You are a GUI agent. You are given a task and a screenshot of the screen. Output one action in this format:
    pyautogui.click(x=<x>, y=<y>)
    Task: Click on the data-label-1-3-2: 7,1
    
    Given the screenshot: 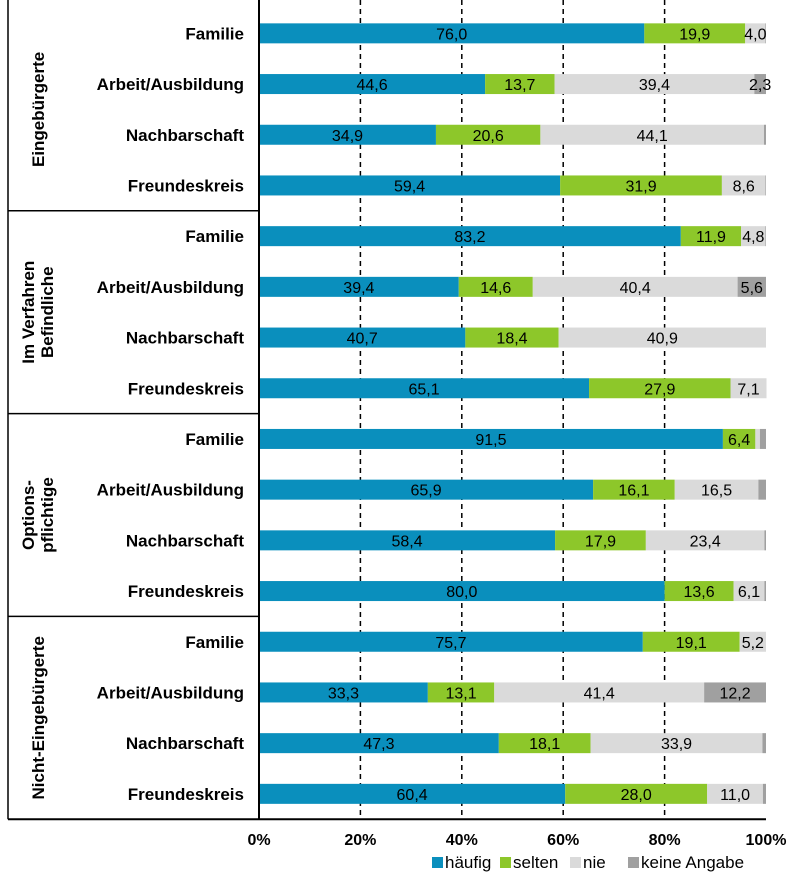 What is the action you would take?
    pyautogui.click(x=748, y=389)
    